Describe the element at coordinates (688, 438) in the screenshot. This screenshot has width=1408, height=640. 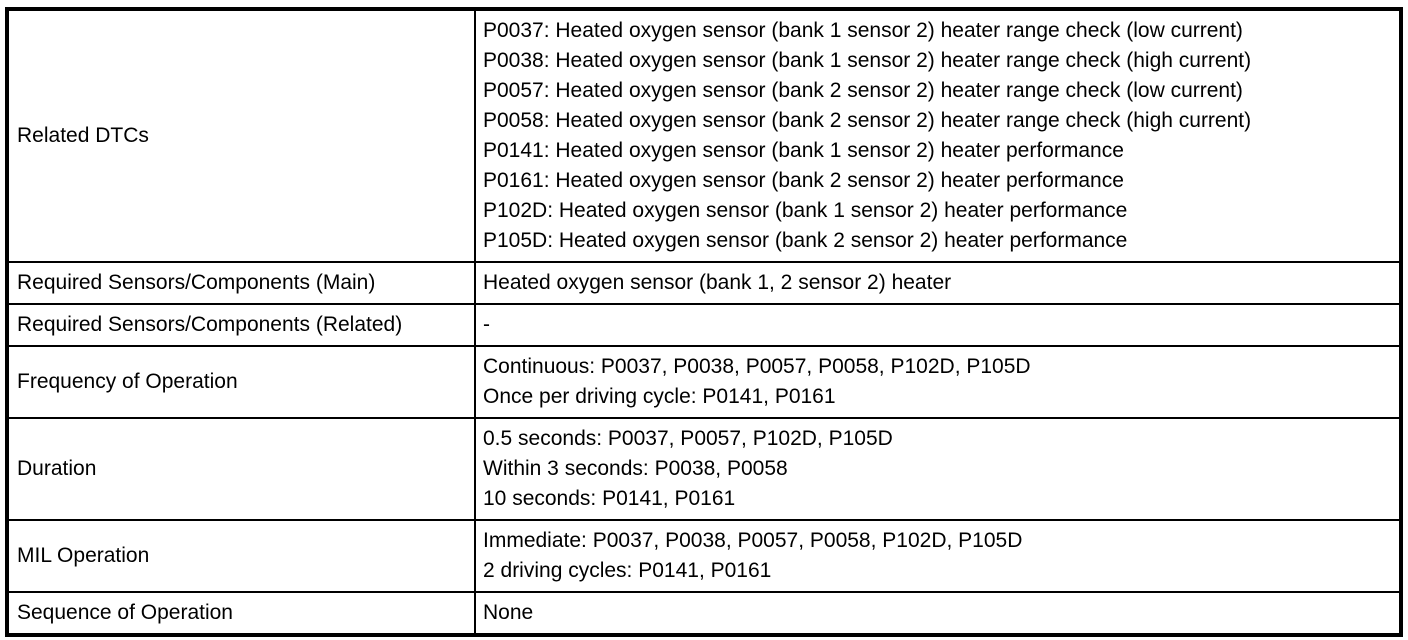
I see `cell-line: 0.5 seconds: P0037, P0057, P102D, P105D` at that location.